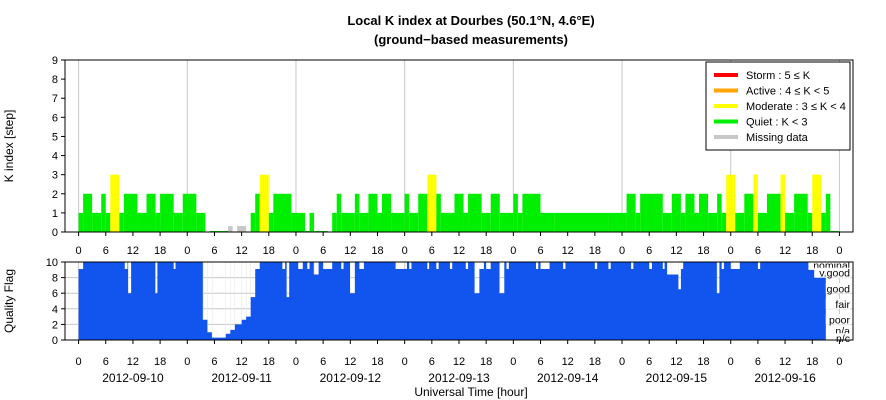 The image size is (886, 400). What do you see at coordinates (55, 80) in the screenshot?
I see `k-y-tick-label: 8` at bounding box center [55, 80].